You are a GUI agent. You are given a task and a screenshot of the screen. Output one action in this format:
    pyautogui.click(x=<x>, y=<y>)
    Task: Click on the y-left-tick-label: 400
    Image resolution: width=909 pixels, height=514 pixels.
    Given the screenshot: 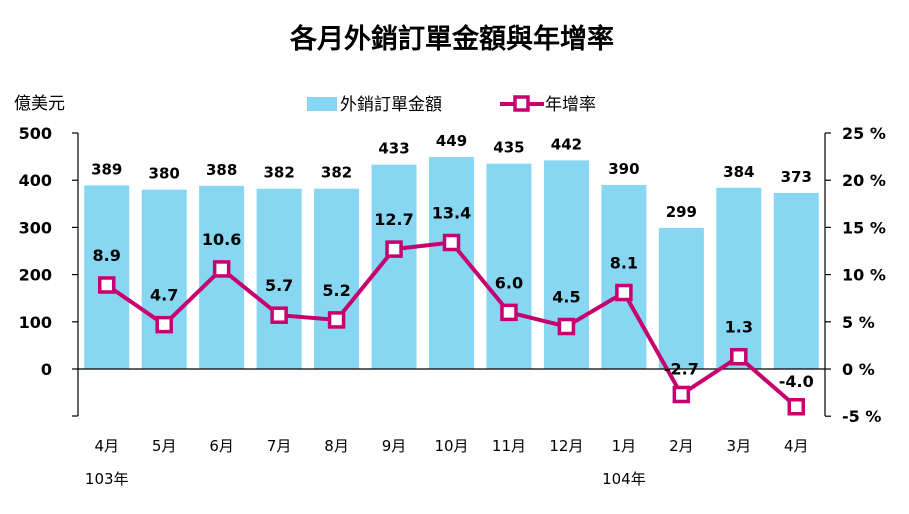 What is the action you would take?
    pyautogui.click(x=35, y=180)
    